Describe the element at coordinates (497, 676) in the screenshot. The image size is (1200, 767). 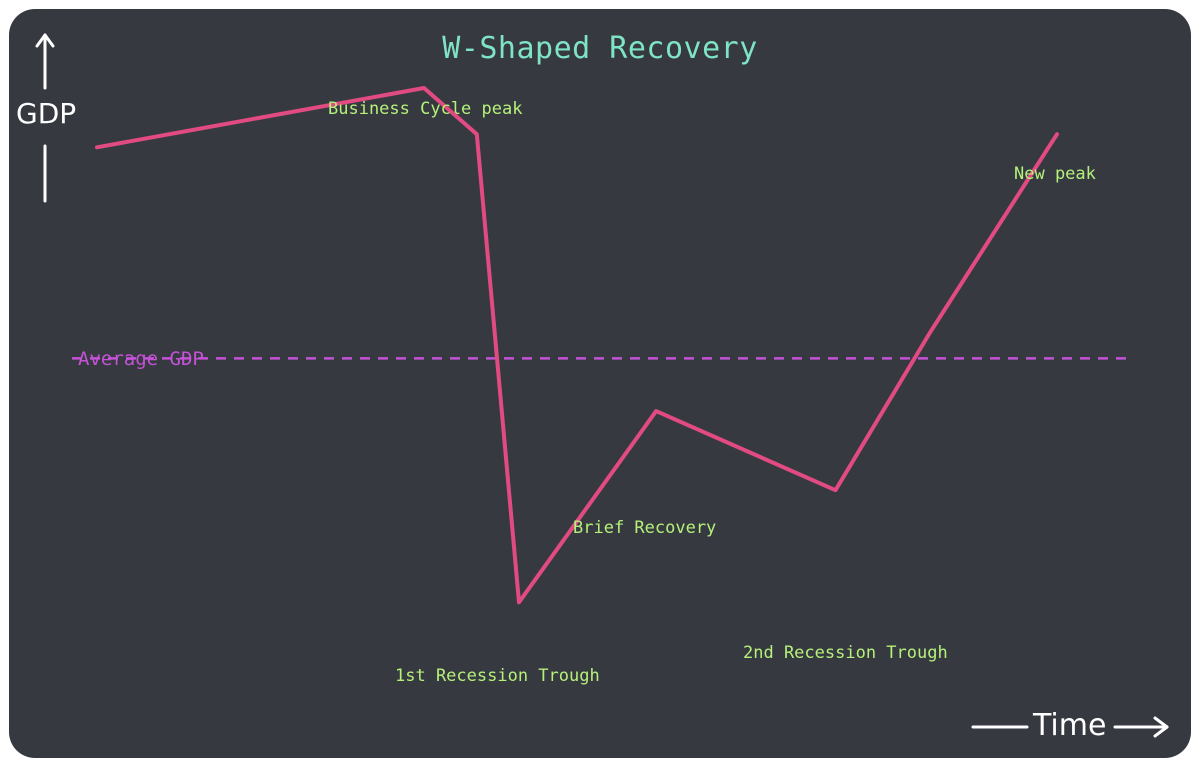
I see `first-recession-trough-label: 1st Recession Trough` at that location.